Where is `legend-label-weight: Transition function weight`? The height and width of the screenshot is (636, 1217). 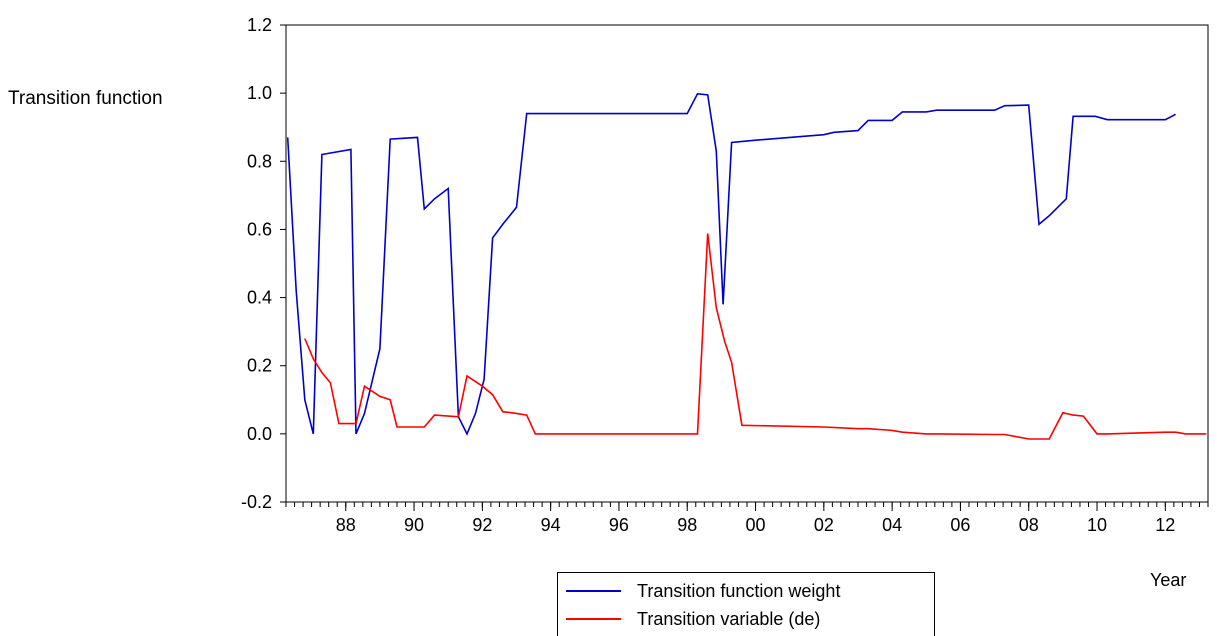
legend-label-weight: Transition function weight is located at coordinates (739, 590).